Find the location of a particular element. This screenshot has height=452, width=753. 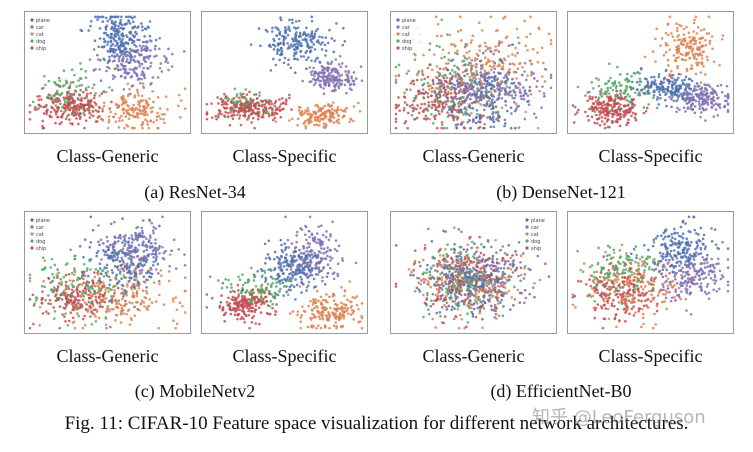

scatter-plot-resnet-specific is located at coordinates (284, 72).